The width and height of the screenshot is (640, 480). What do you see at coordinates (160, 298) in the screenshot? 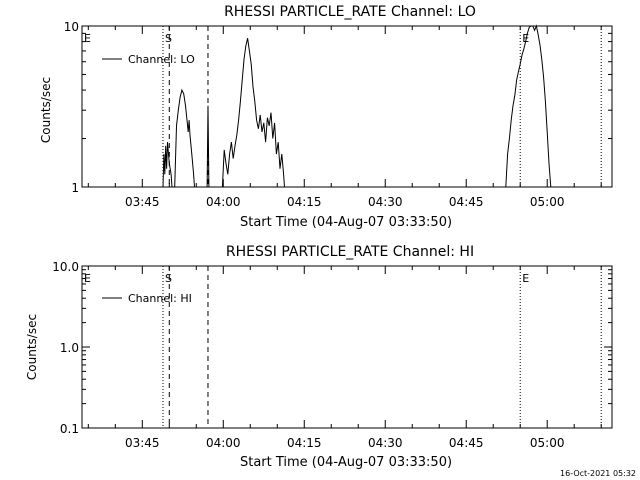
I see `legend-label: Channel: HI` at bounding box center [160, 298].